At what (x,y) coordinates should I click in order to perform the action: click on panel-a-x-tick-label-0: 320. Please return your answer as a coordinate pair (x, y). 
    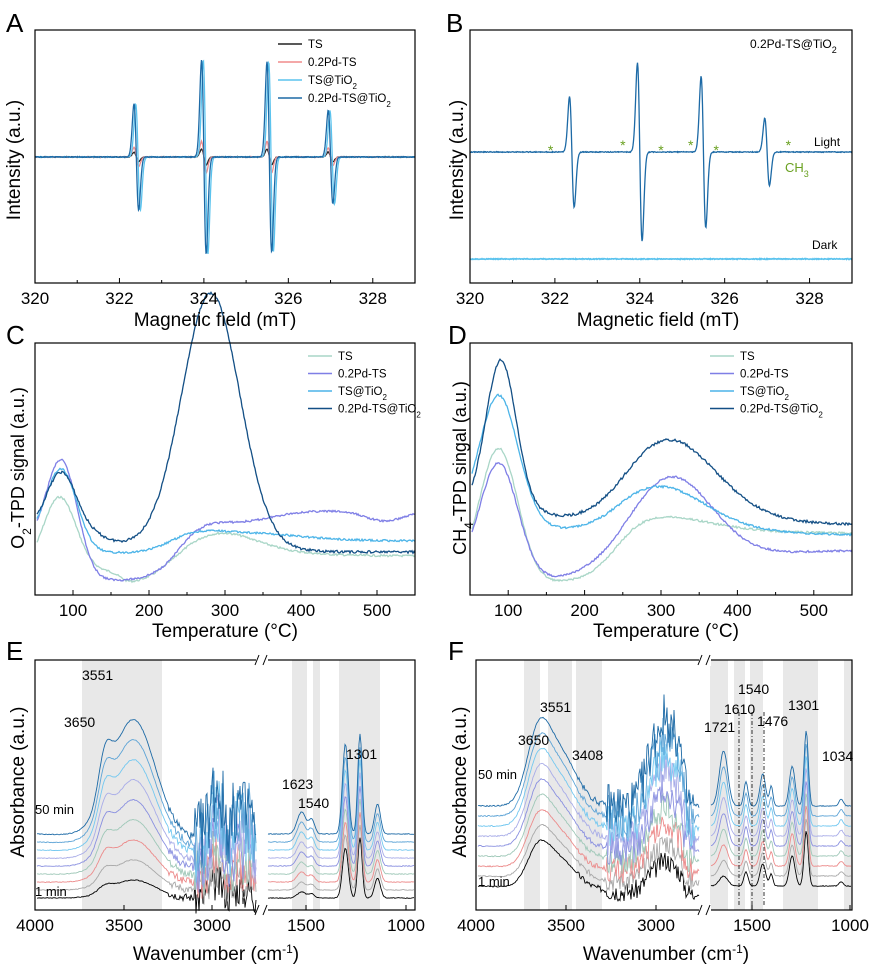
    Looking at the image, I should click on (35, 298).